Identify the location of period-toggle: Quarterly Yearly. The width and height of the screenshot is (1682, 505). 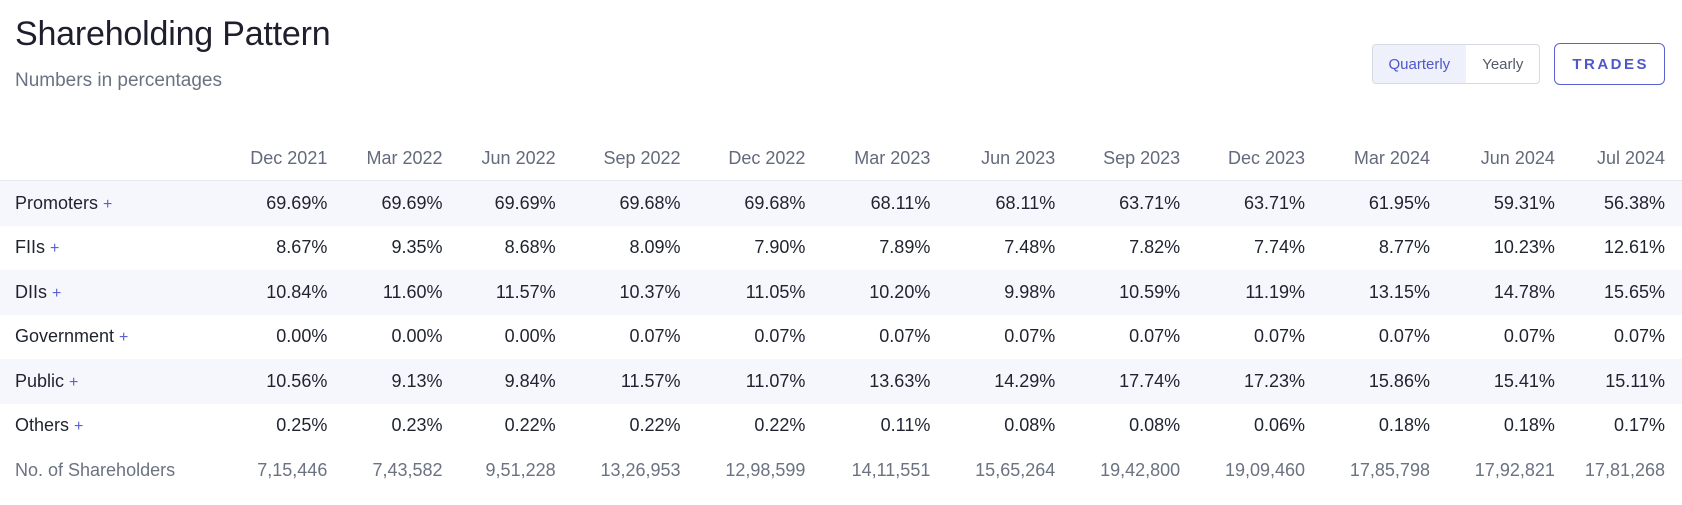
(1456, 64).